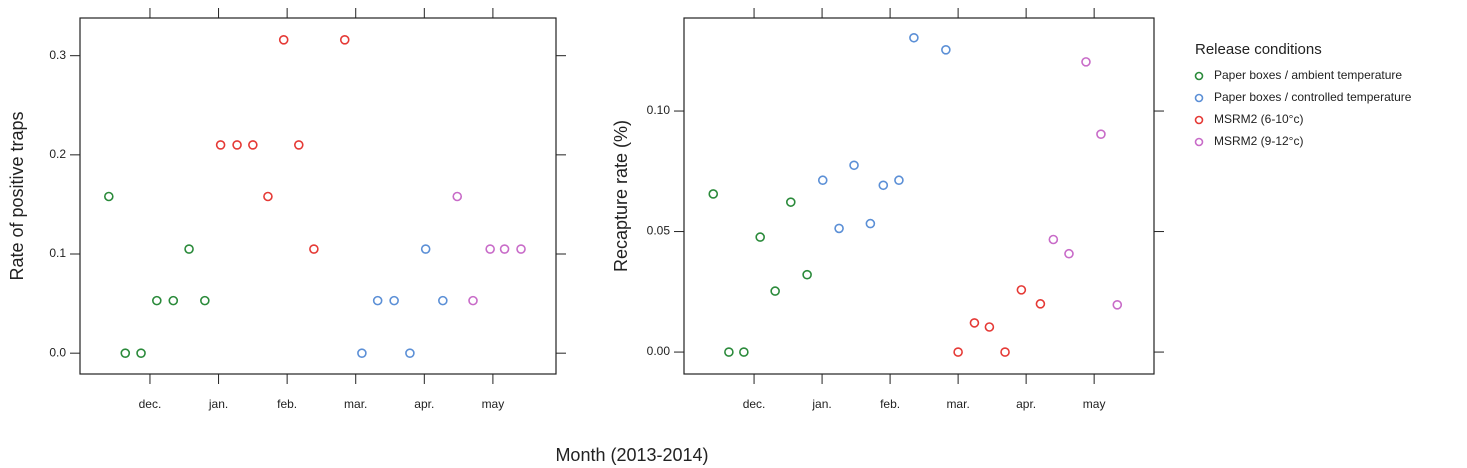 This screenshot has width=1467, height=468. Describe the element at coordinates (659, 231) in the screenshot. I see `y-tick-label: 0.05` at that location.